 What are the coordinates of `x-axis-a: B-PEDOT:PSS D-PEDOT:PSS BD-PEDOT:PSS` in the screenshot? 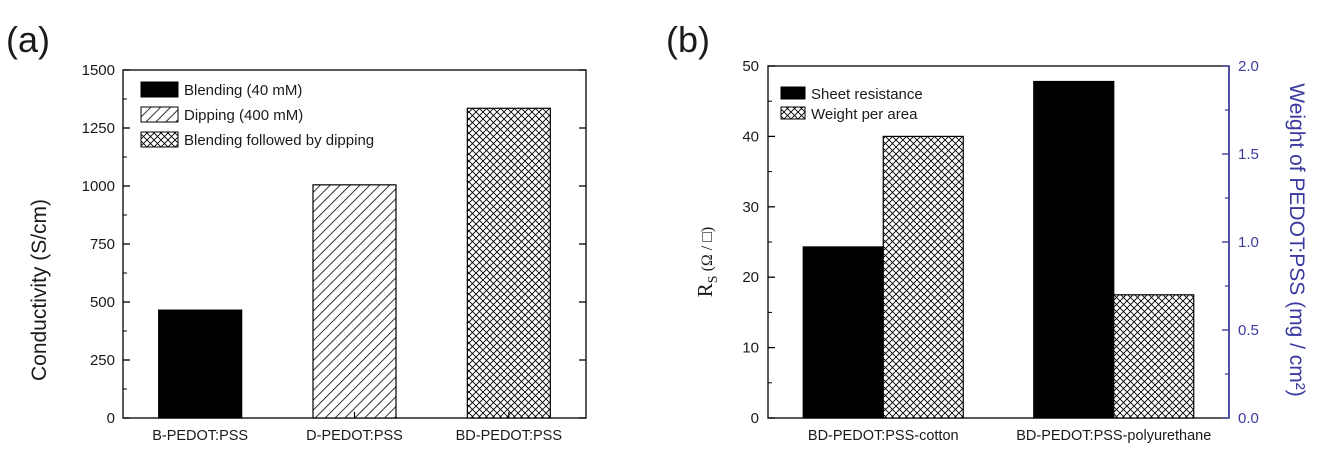 It's located at (357, 428).